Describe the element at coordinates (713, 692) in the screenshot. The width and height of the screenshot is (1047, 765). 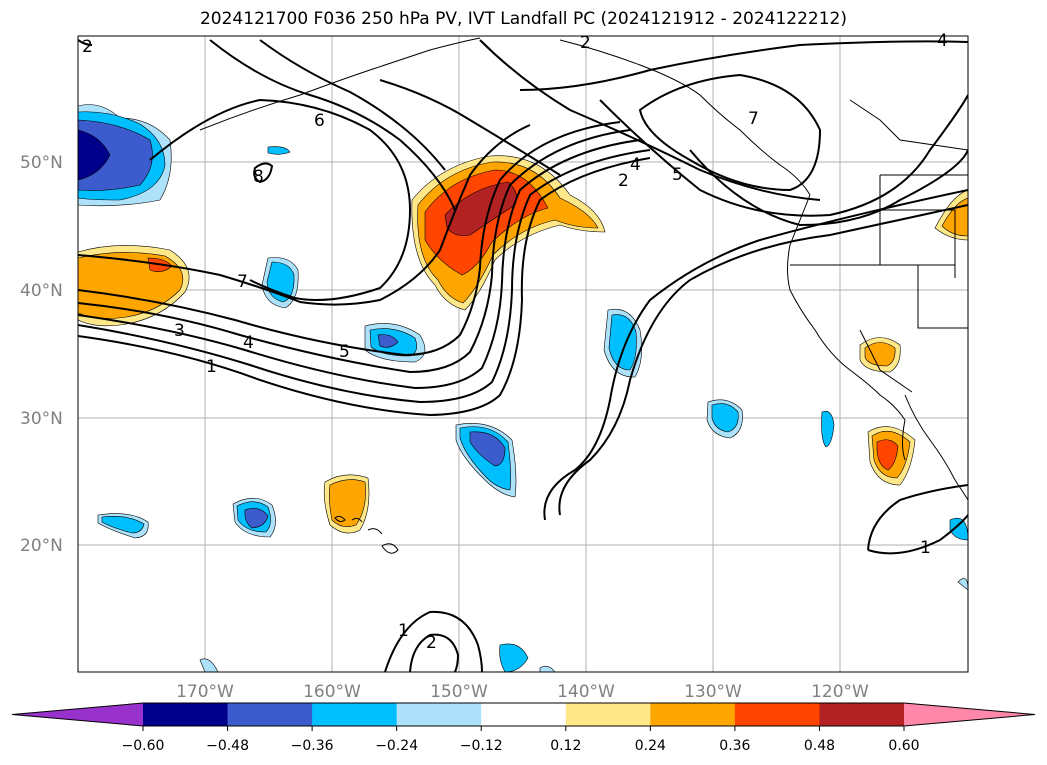
I see `longitude-label: 130°W` at that location.